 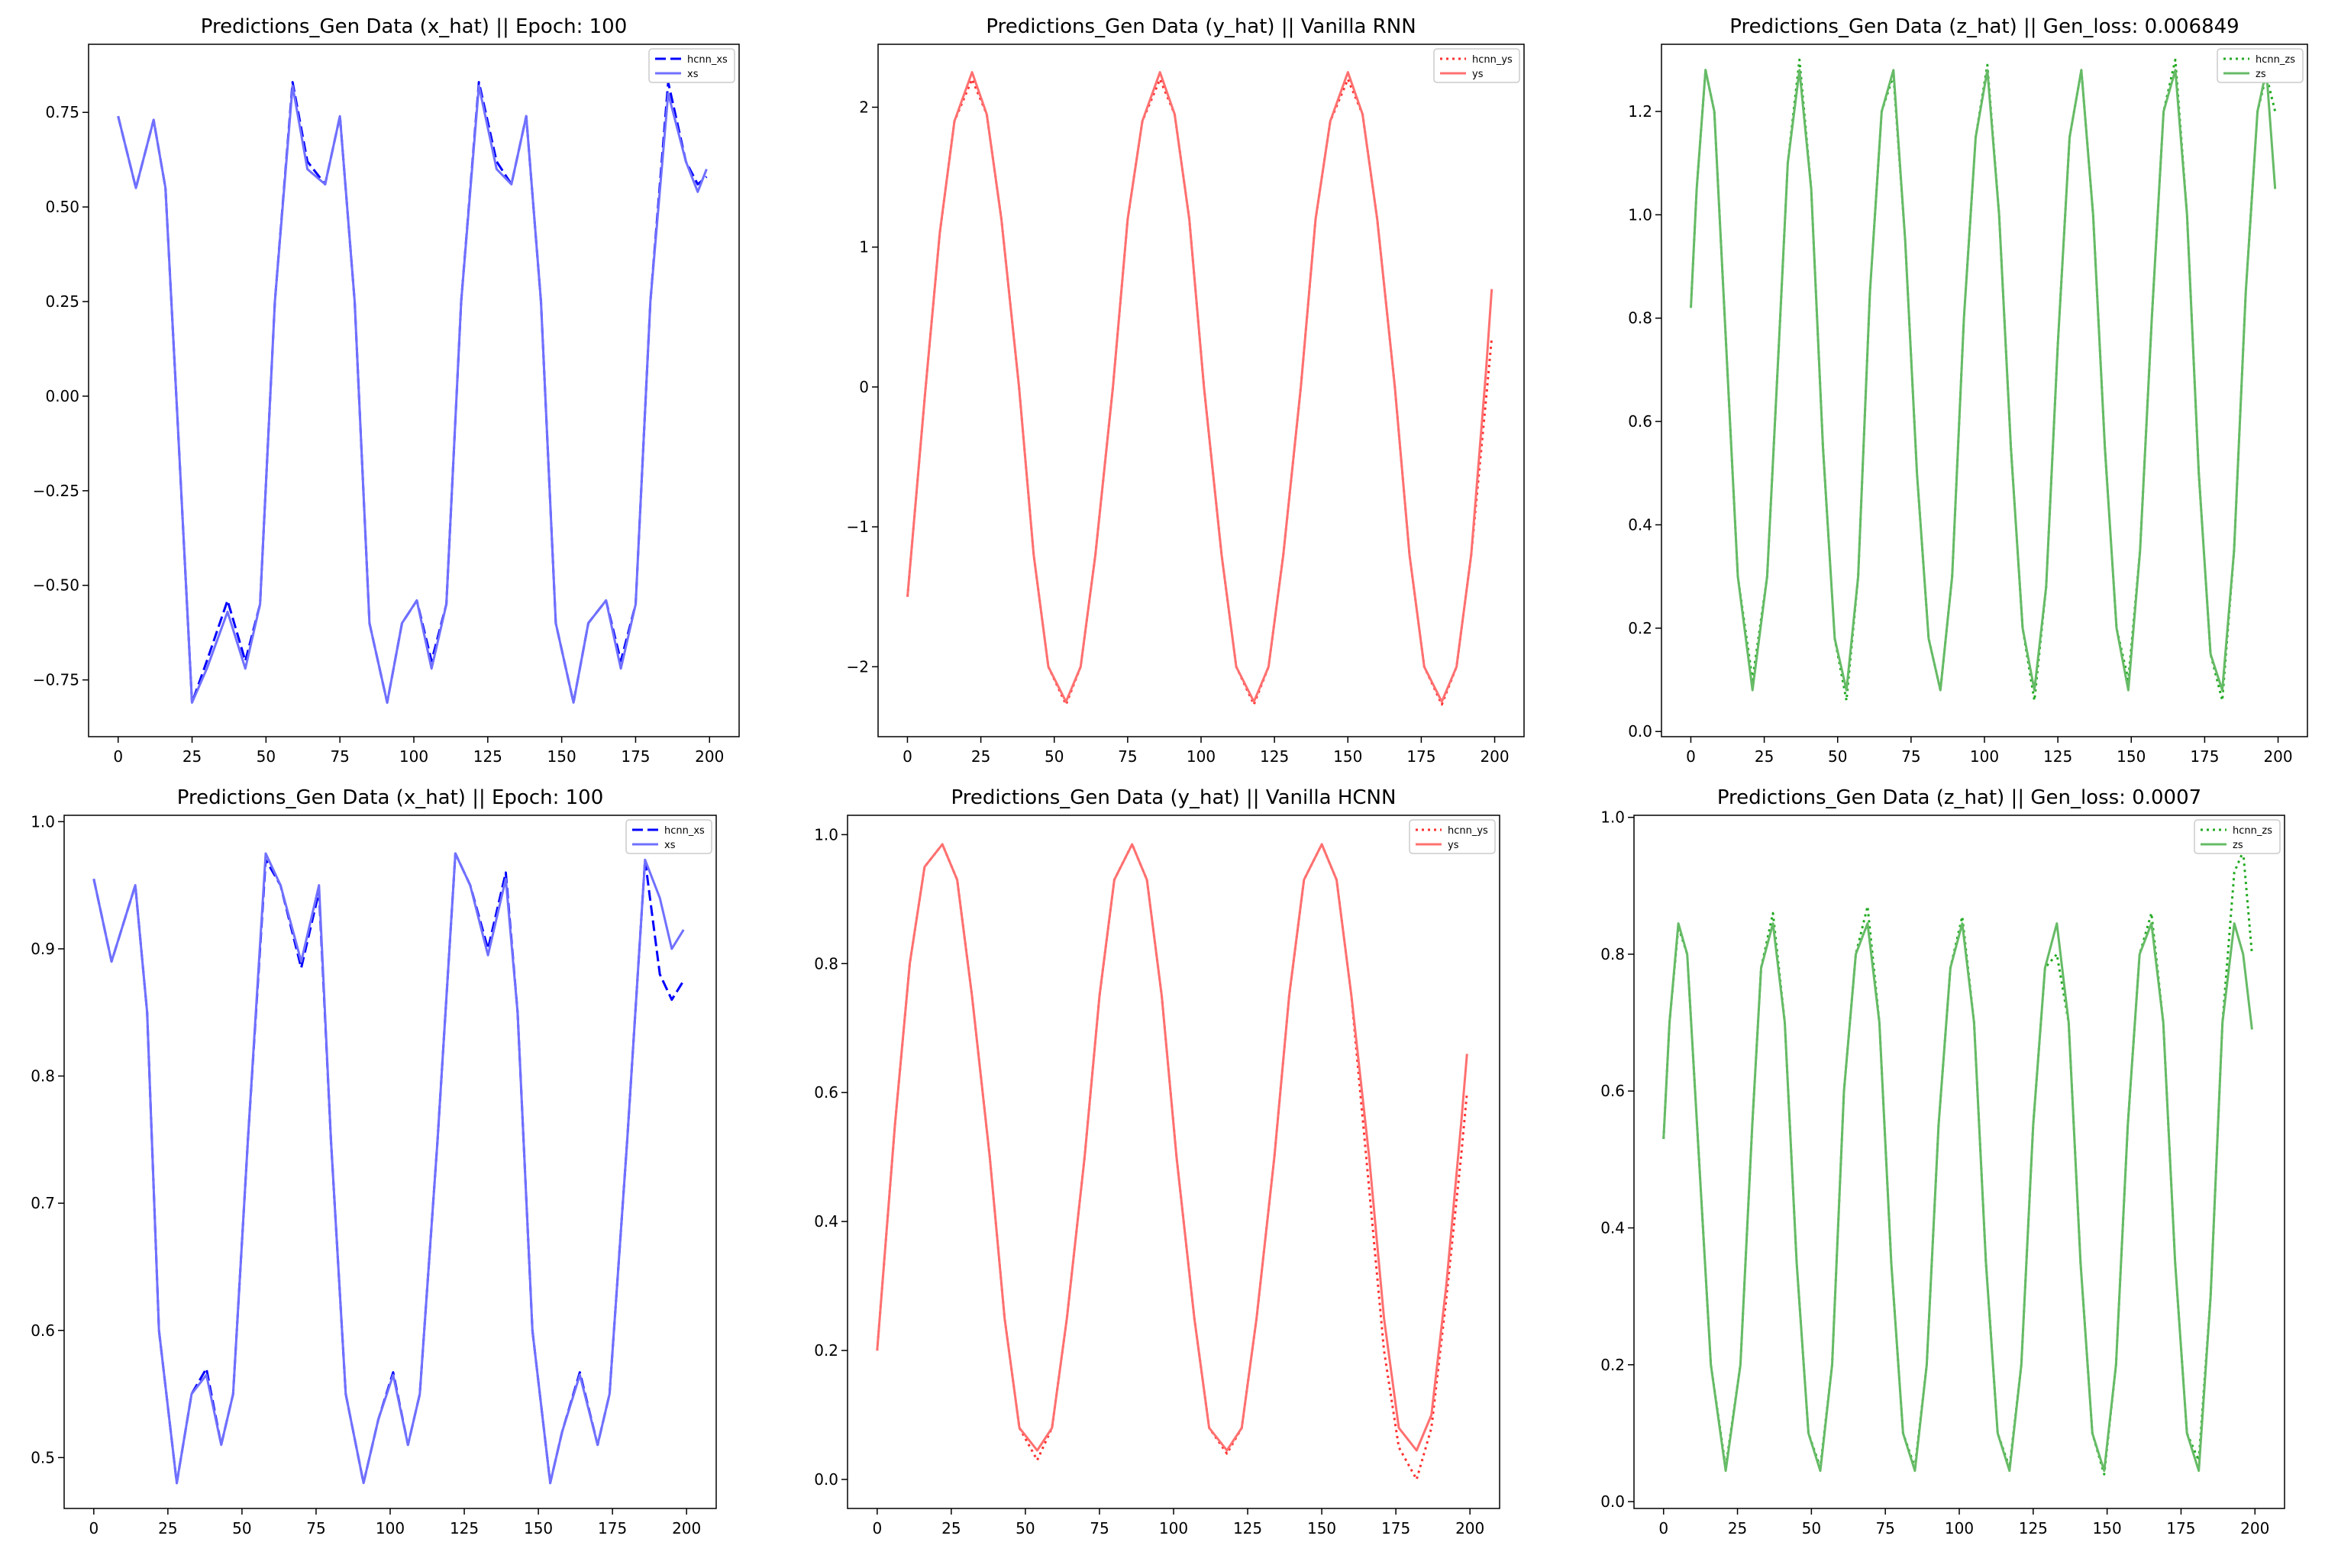 What do you see at coordinates (864, 387) in the screenshot?
I see `y-tick-label: 0` at bounding box center [864, 387].